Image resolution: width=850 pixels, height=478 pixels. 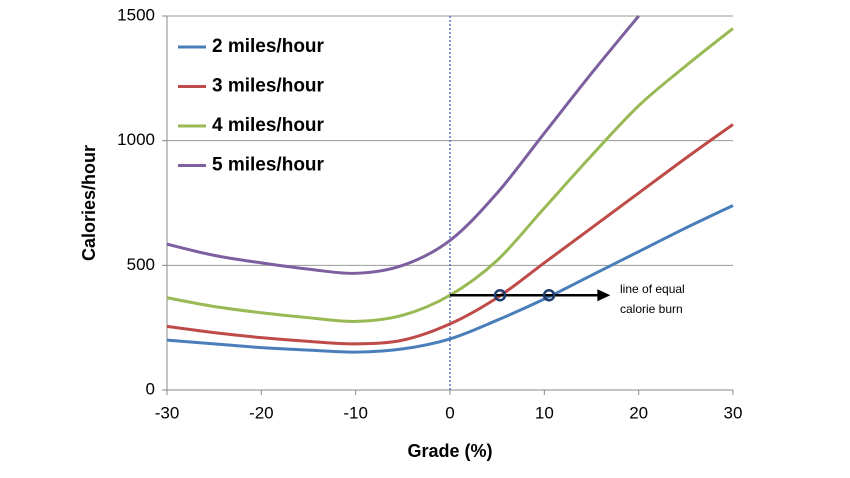 I want to click on x-tick-label: 10, so click(x=544, y=412).